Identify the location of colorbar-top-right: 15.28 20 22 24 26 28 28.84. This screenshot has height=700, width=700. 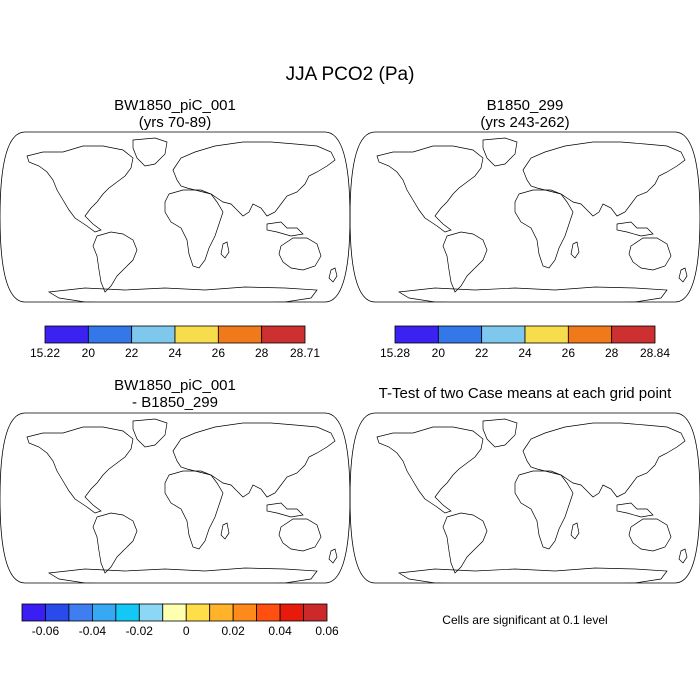
(525, 342).